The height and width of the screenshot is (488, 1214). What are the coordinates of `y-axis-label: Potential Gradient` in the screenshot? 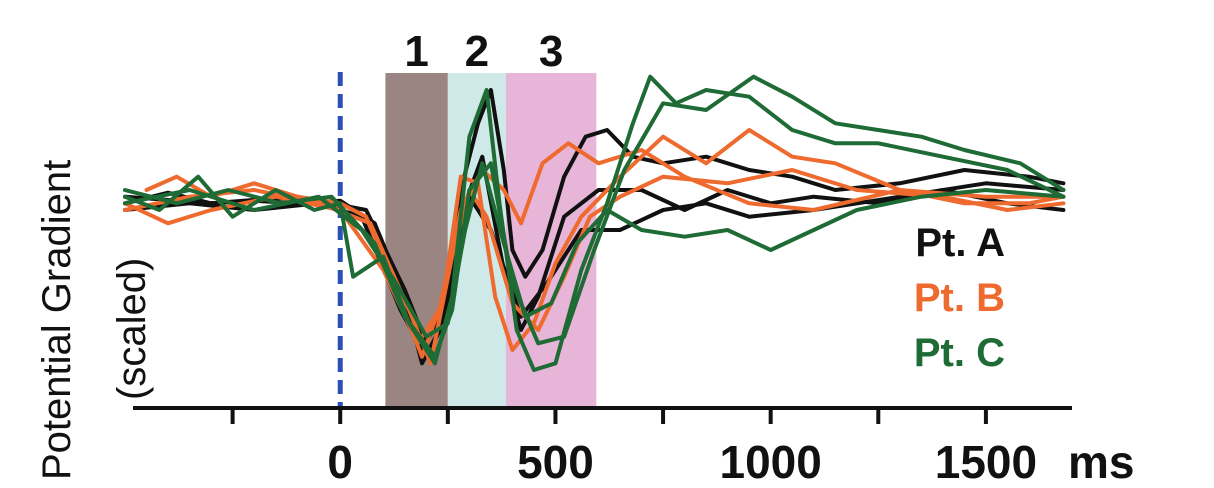 It's located at (57, 320).